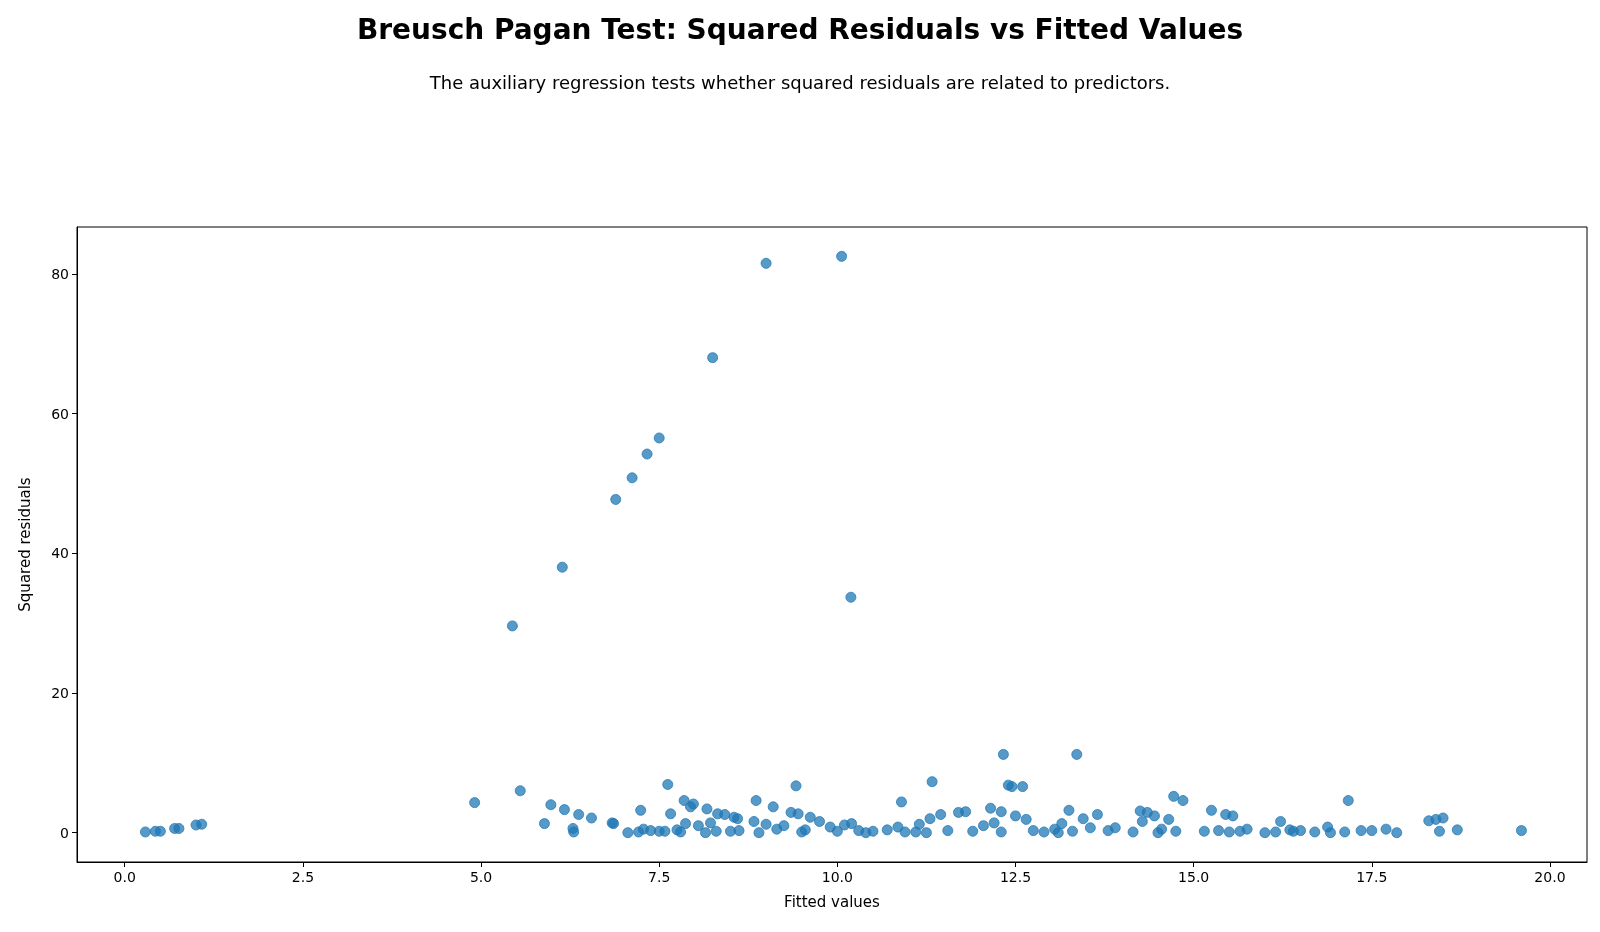 Image resolution: width=1600 pixels, height=932 pixels. What do you see at coordinates (799, 82) in the screenshot?
I see `chart-subtitle: The auxiliary regression tests whether squared residuals are related to predictors.` at bounding box center [799, 82].